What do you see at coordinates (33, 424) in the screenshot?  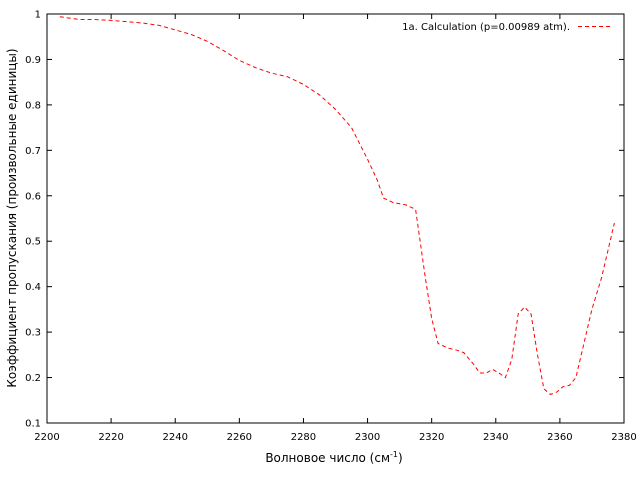 I see `y-tick-label: 0.1` at bounding box center [33, 424].